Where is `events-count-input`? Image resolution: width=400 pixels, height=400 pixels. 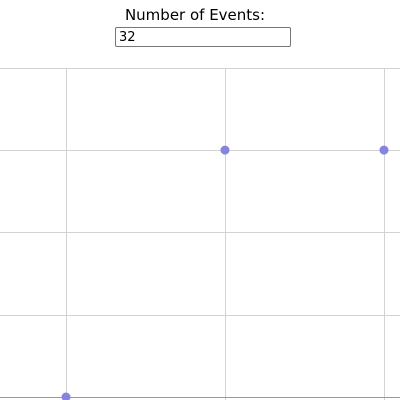 events-count-input is located at coordinates (203, 37).